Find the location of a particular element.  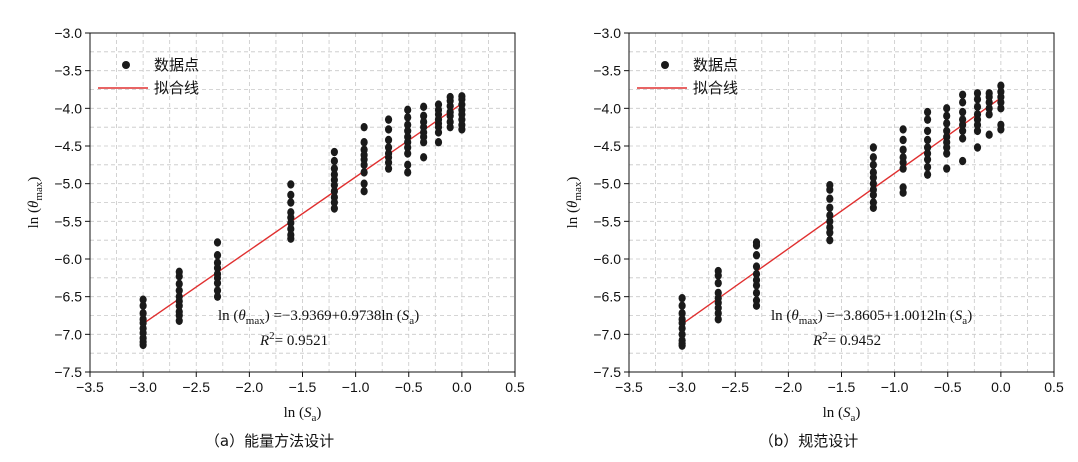

r-squared: R2= 0.9521 is located at coordinates (293, 339).